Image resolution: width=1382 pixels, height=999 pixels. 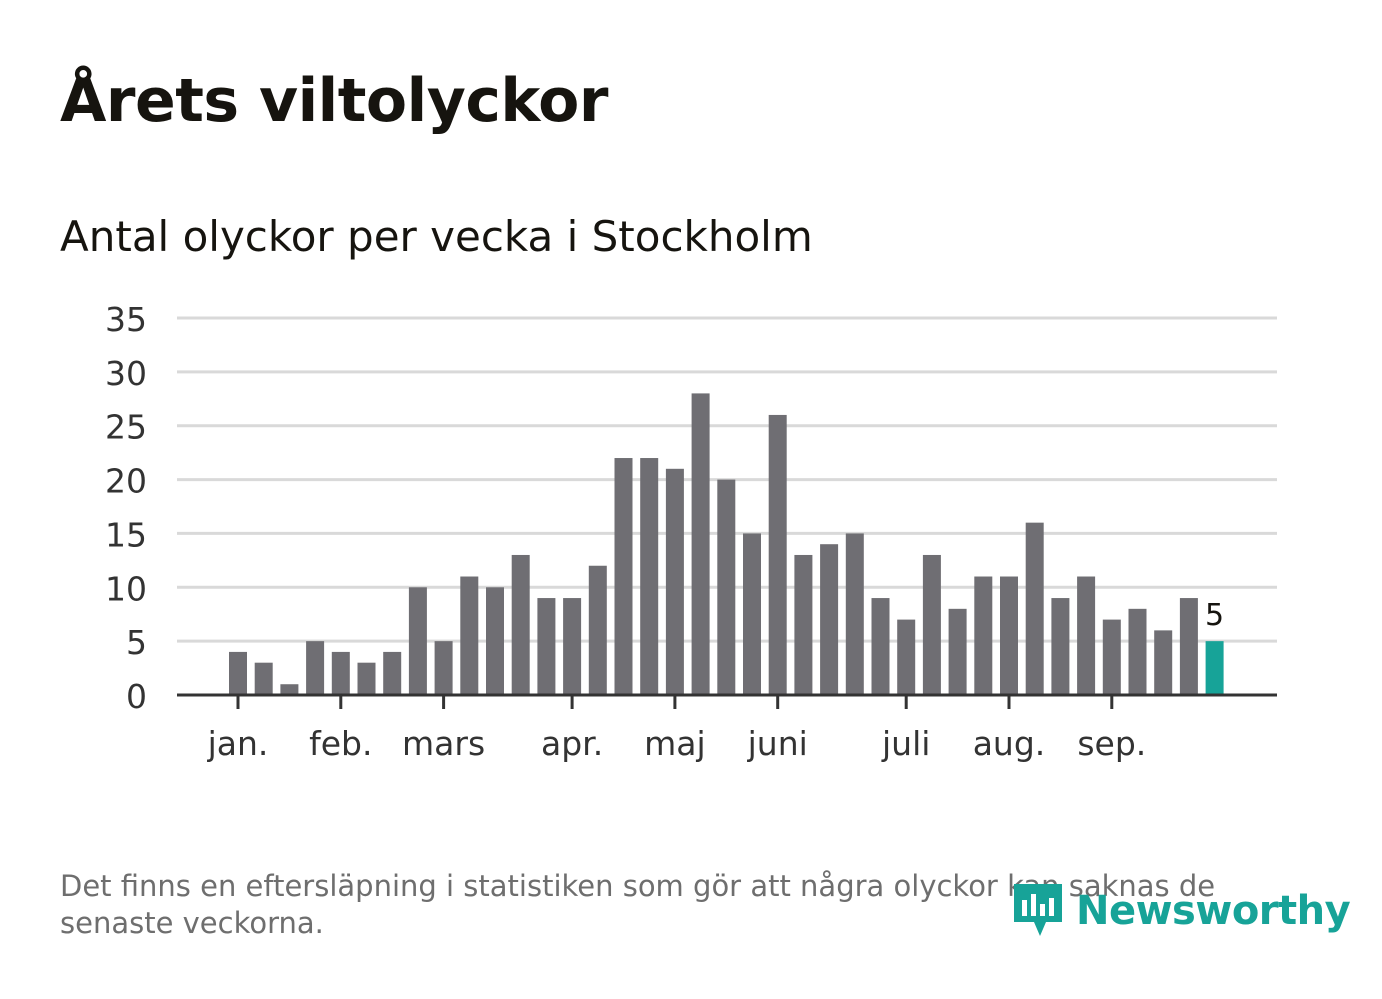 I want to click on newsworthy-logo-icon, so click(x=1038, y=911).